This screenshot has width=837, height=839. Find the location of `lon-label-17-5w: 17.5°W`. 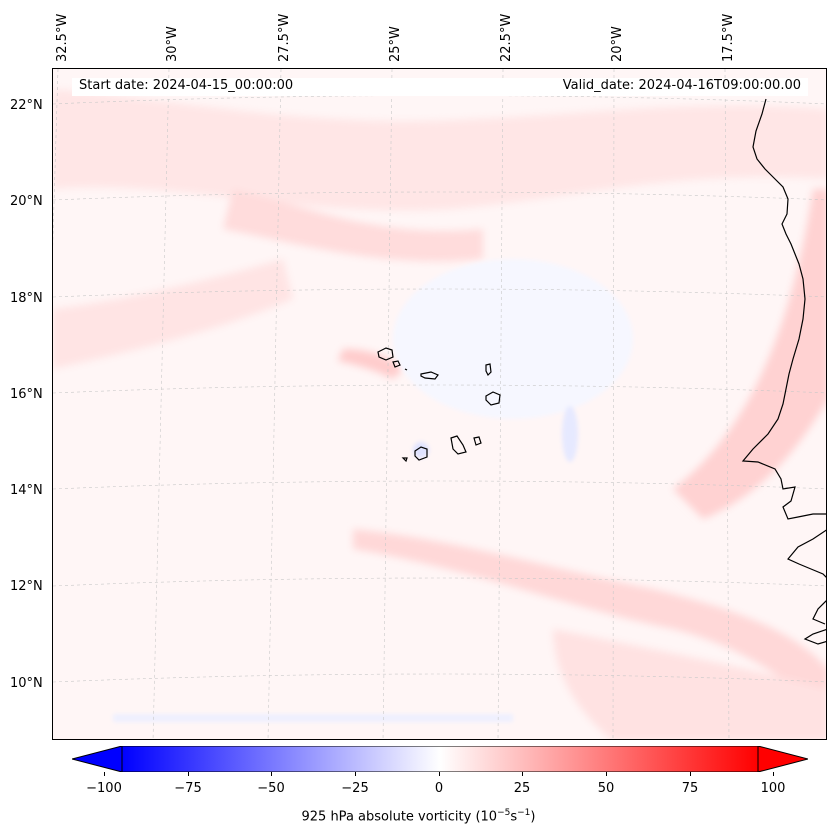

lon-label-17-5w: 17.5°W is located at coordinates (728, 37).